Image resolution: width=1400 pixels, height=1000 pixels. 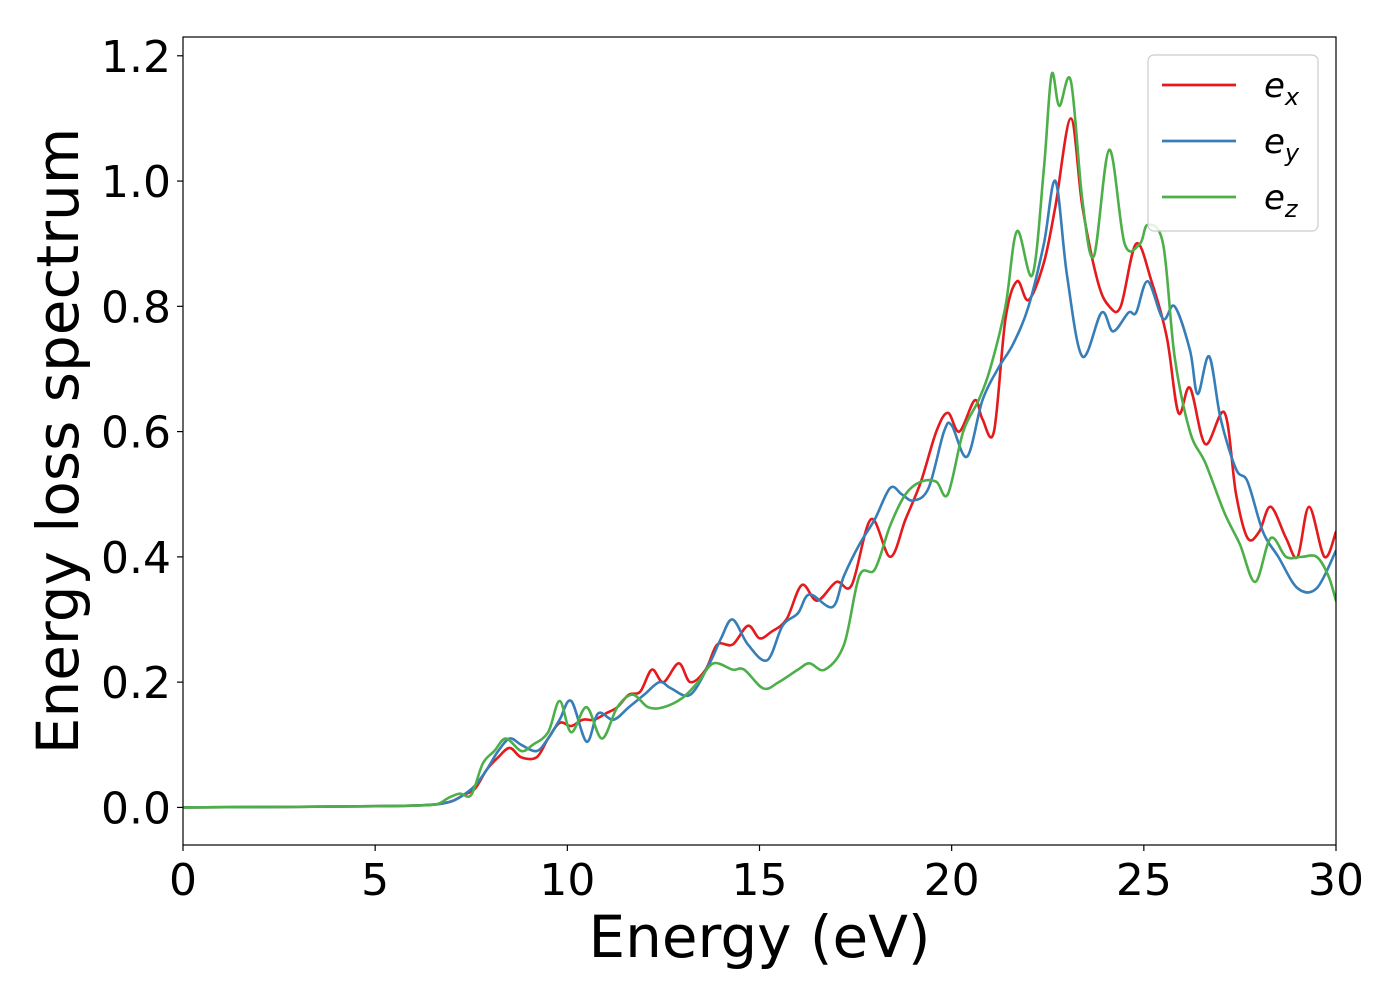 I want to click on y-tick-label: 1.2, so click(x=136, y=57).